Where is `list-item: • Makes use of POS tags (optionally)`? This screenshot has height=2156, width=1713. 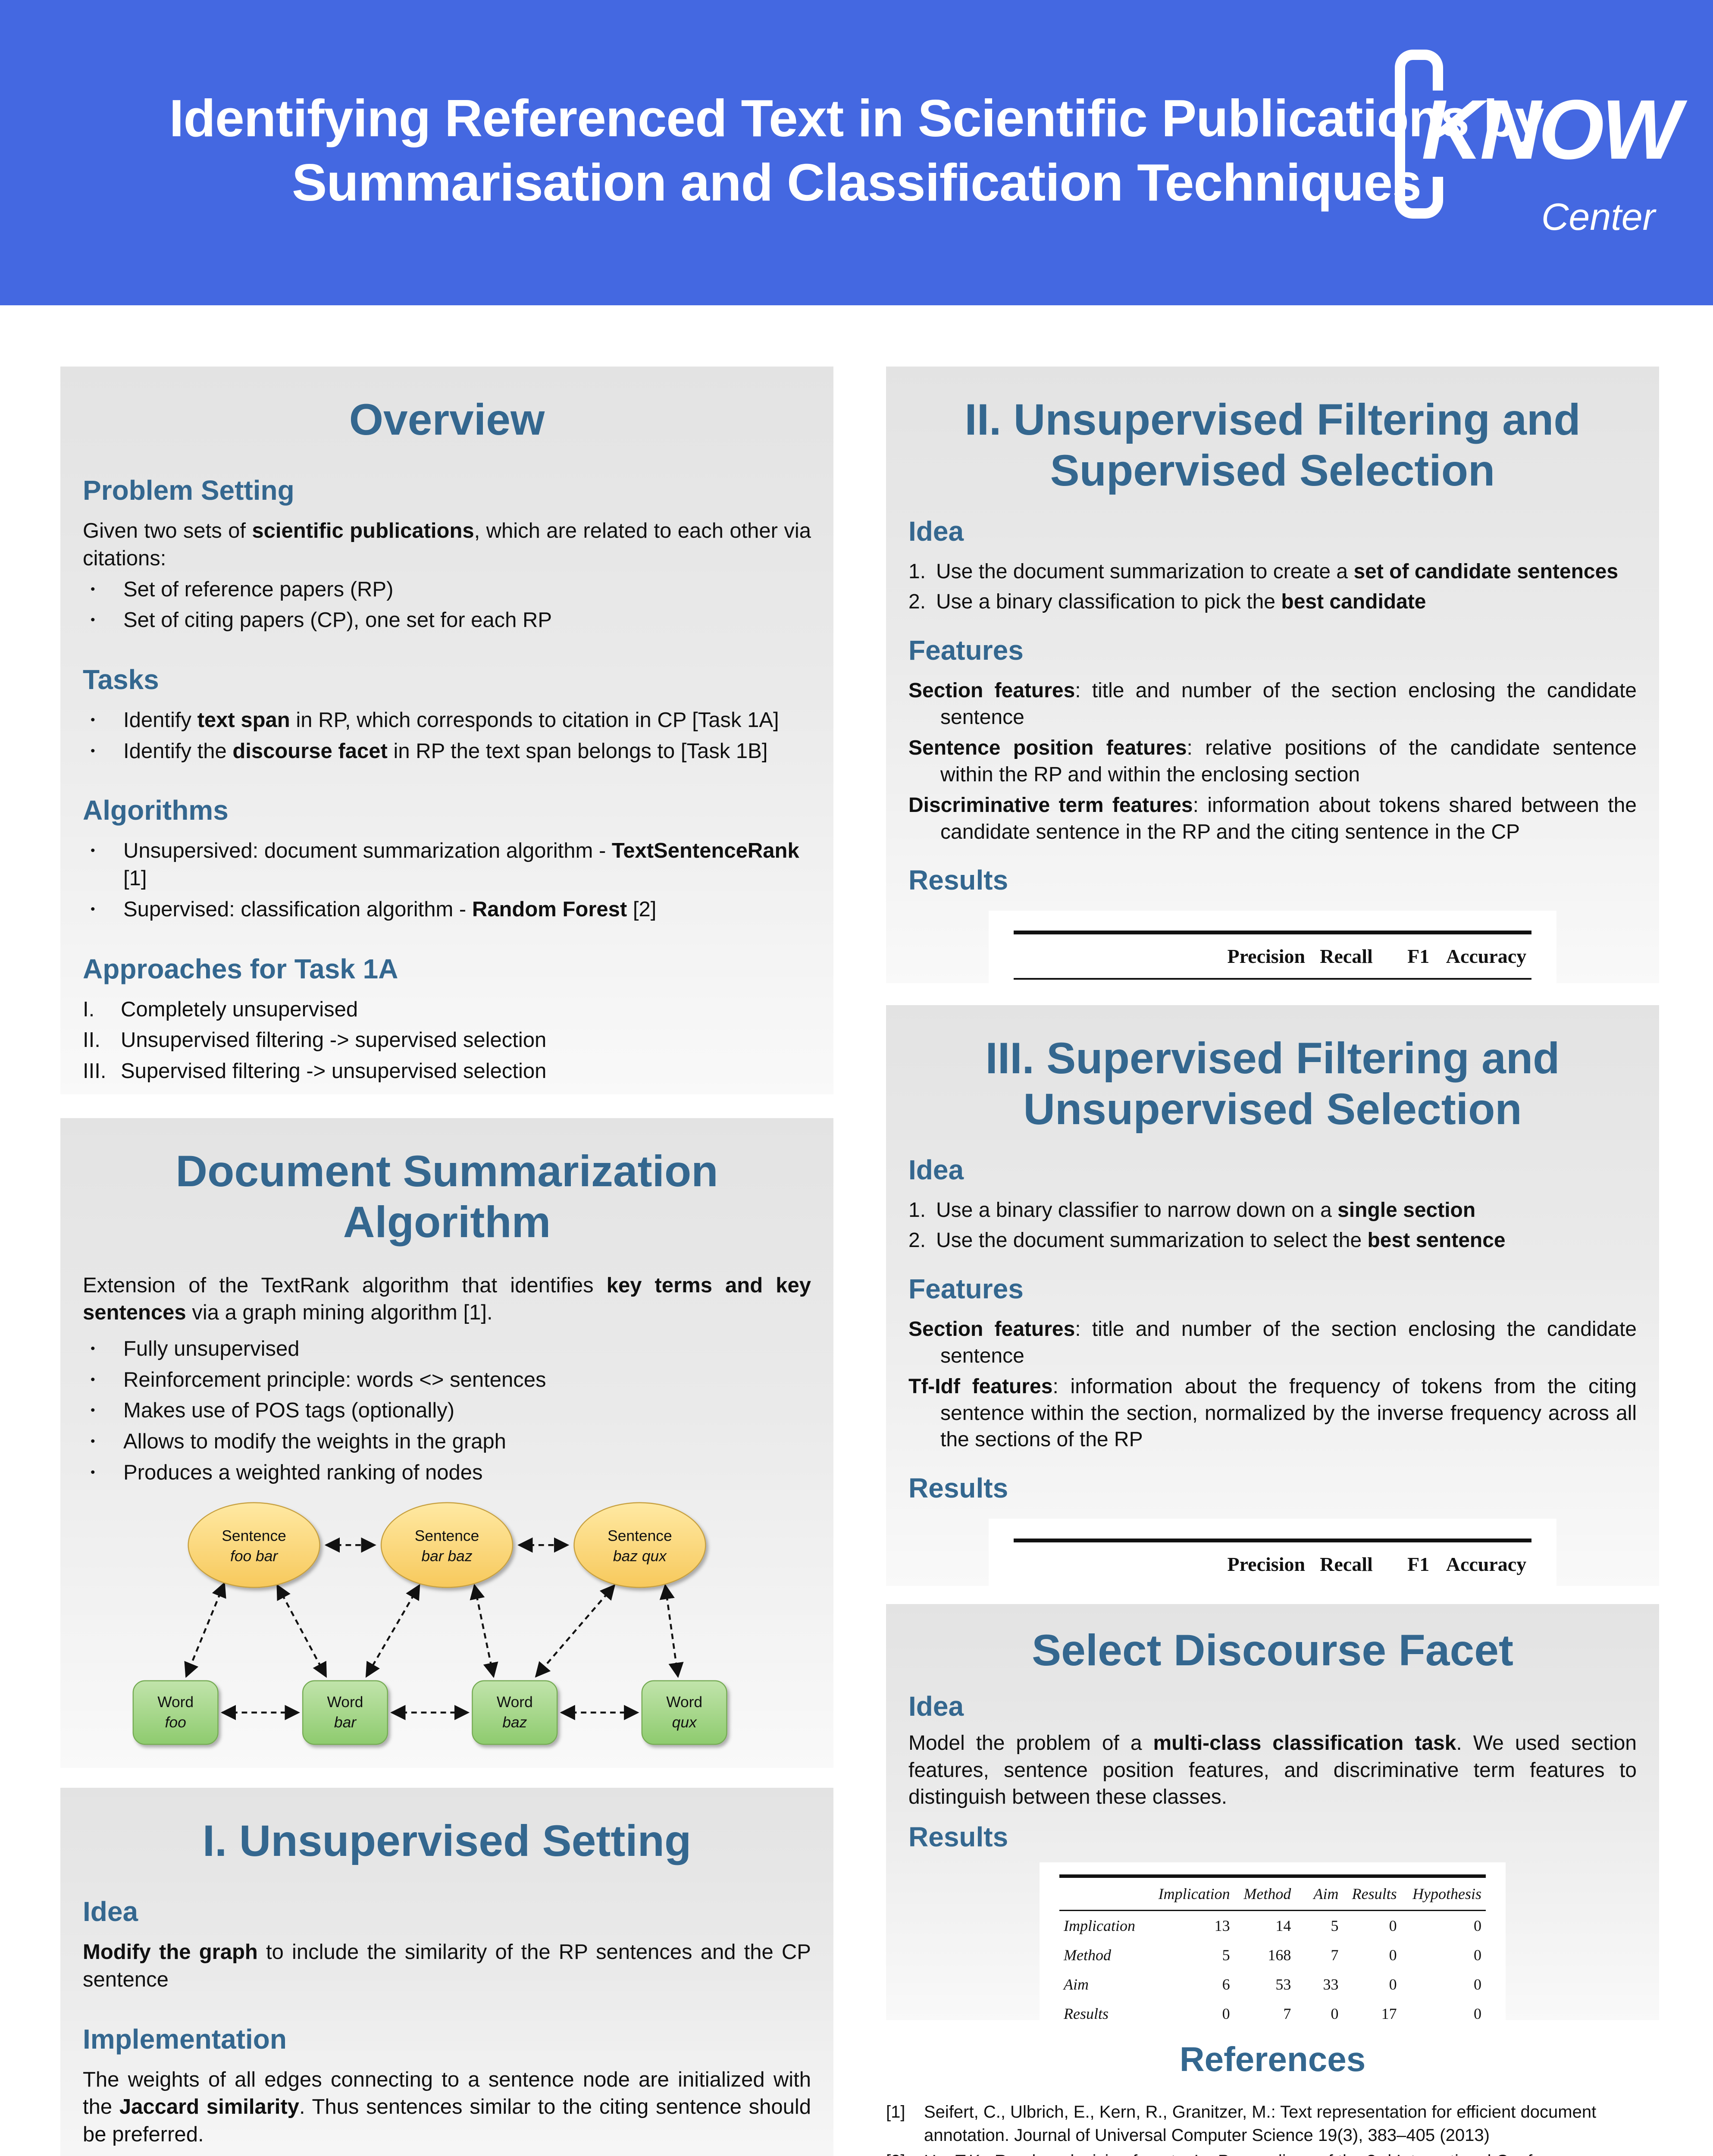
list-item: • Makes use of POS tags (optionally) is located at coordinates (447, 1411).